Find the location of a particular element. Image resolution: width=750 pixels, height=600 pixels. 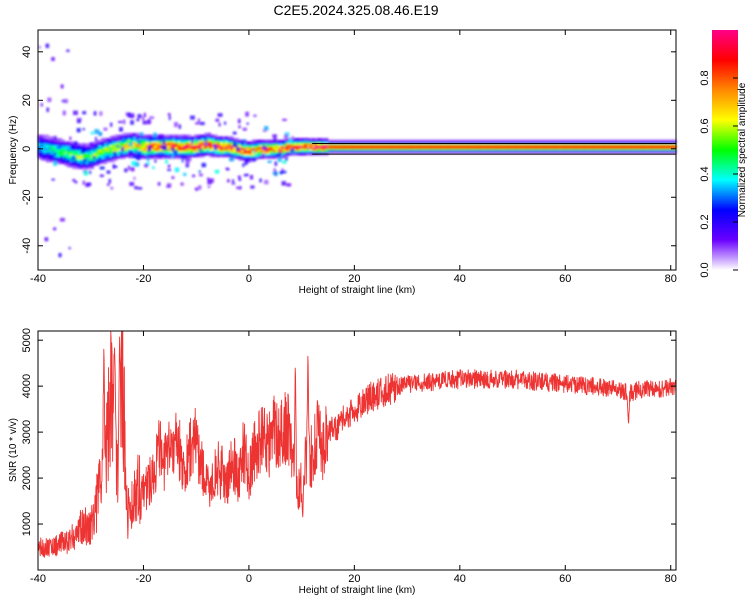

y-tick-label: 3000 is located at coordinates (27, 432).